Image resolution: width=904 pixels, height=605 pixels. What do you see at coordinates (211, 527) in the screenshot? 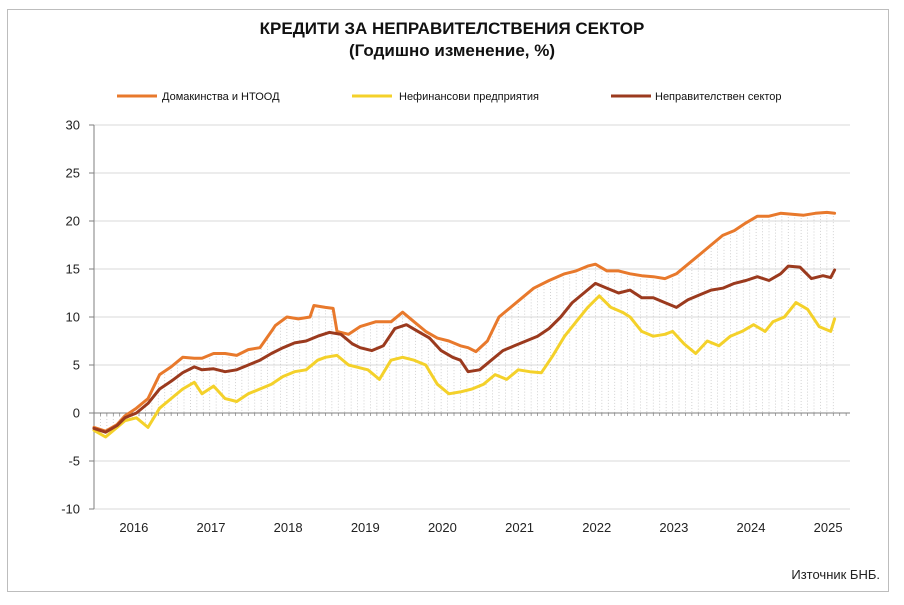
I see `x-tick-label: 2017` at bounding box center [211, 527].